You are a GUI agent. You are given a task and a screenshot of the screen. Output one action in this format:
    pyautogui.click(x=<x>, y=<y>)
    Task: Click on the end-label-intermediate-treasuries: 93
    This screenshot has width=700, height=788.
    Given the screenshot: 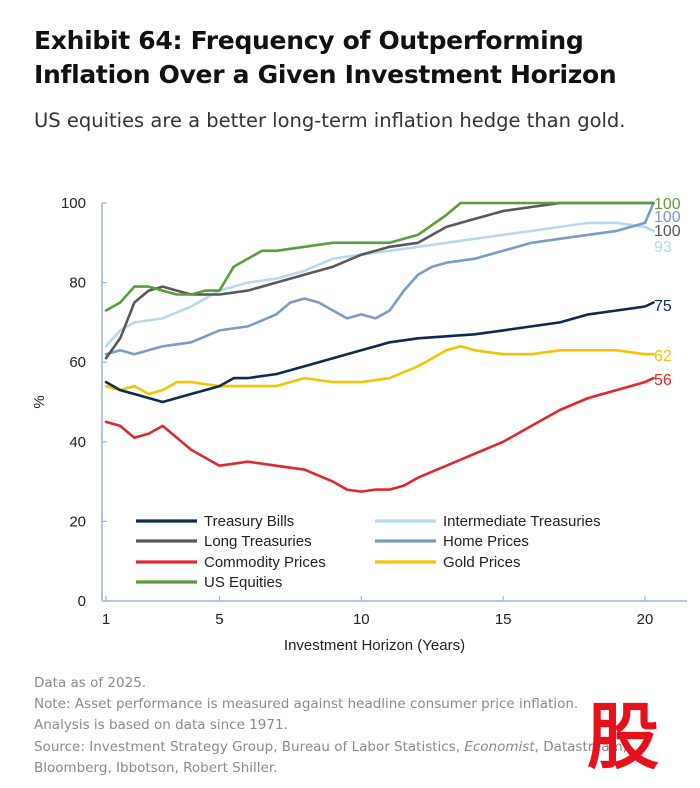 What is the action you would take?
    pyautogui.click(x=663, y=247)
    